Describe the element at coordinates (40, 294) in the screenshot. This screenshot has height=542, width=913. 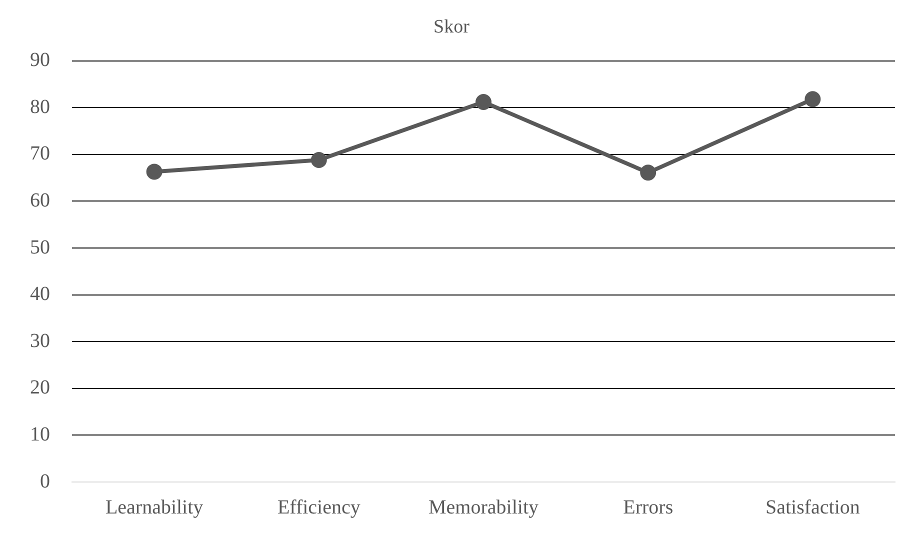
I see `y-tick-label: 40` at that location.